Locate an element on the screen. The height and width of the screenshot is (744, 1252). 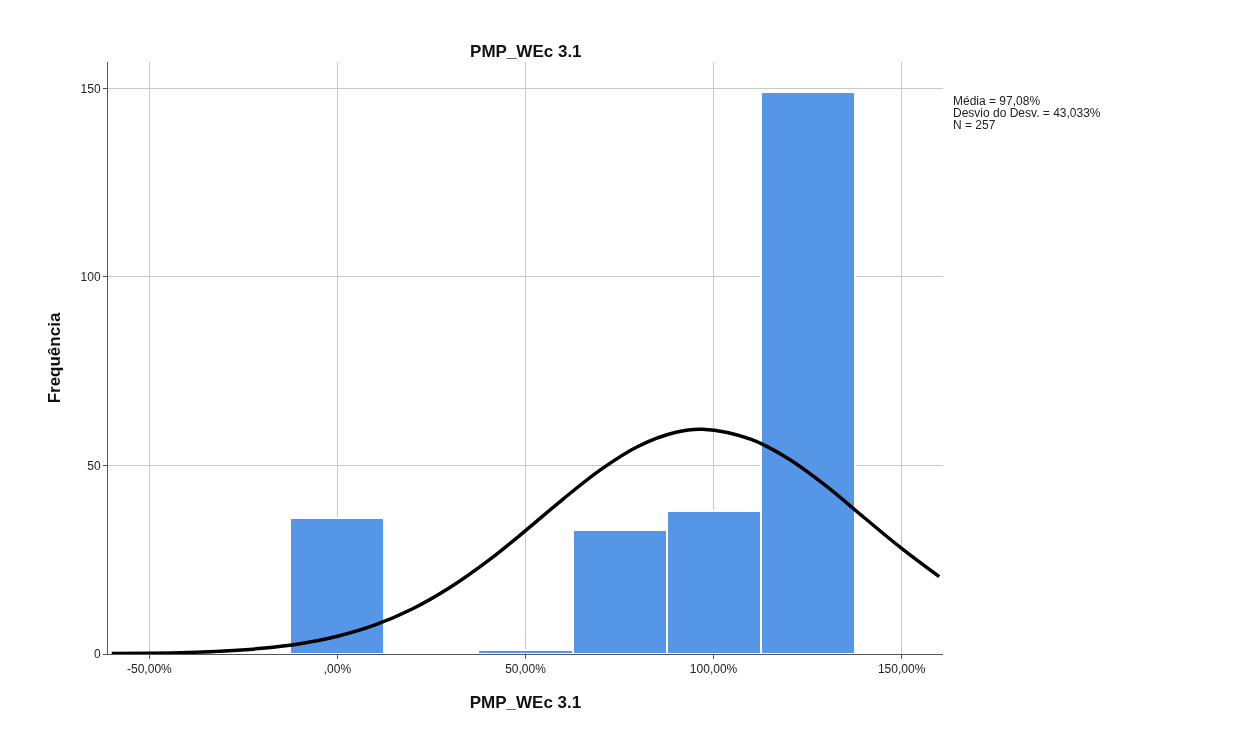
y-tick-label: 0 is located at coordinates (97, 654).